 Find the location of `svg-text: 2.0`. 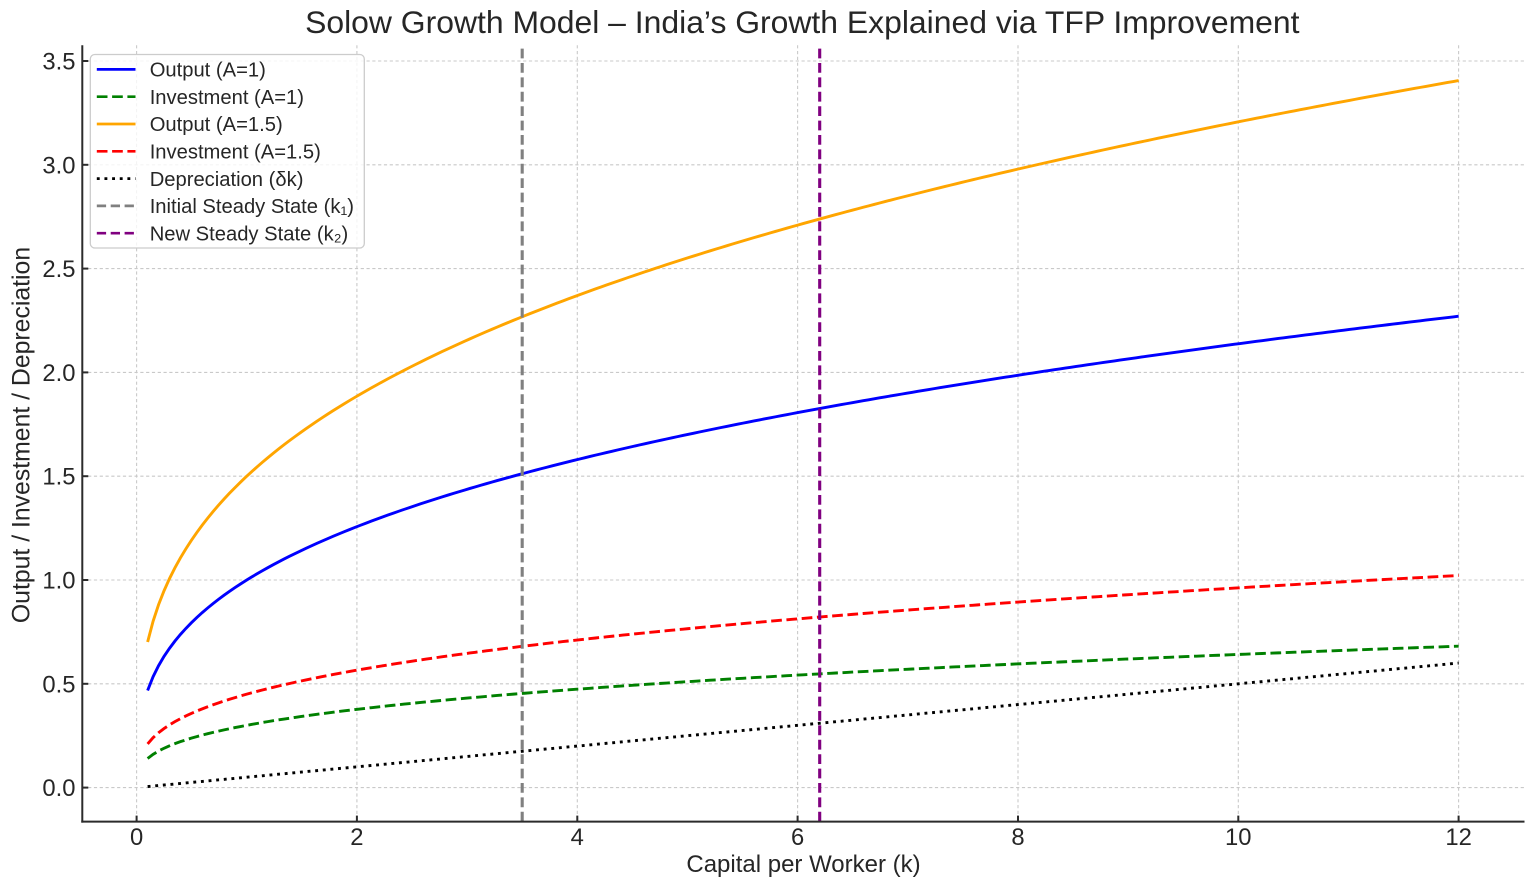

svg-text: 2.0 is located at coordinates (58, 373).